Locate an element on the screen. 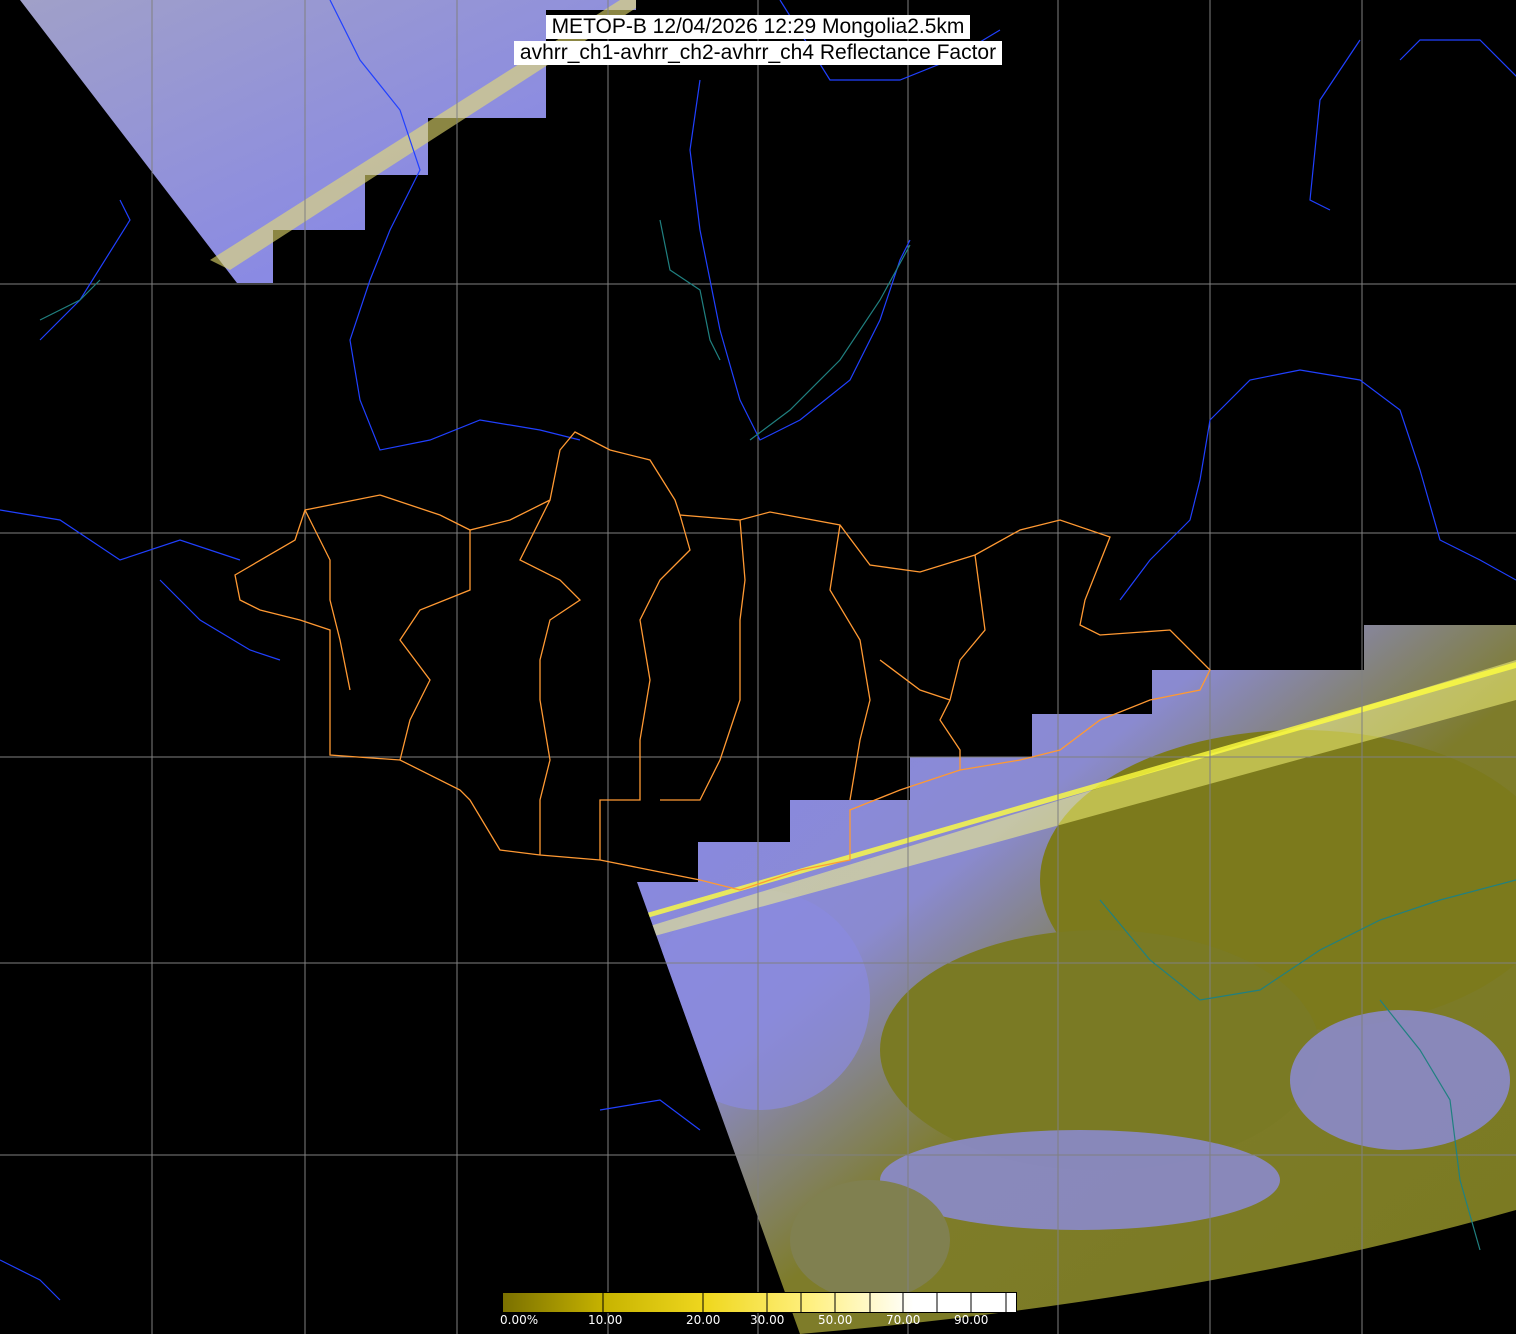 The height and width of the screenshot is (1334, 1516). colorbar-label: 10.00 is located at coordinates (605, 1320).